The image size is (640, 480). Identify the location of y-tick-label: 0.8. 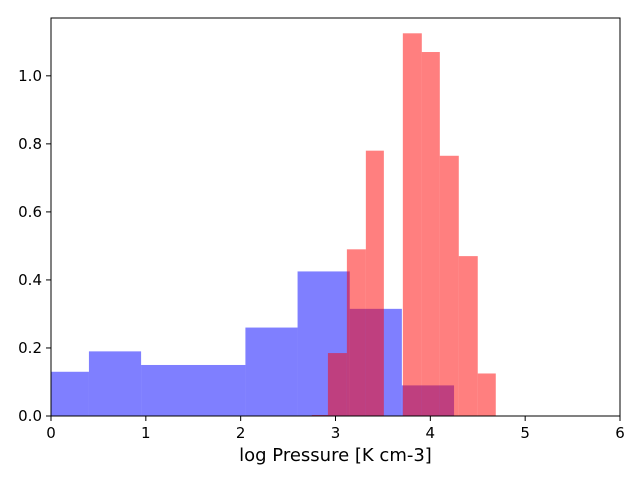
(30, 144).